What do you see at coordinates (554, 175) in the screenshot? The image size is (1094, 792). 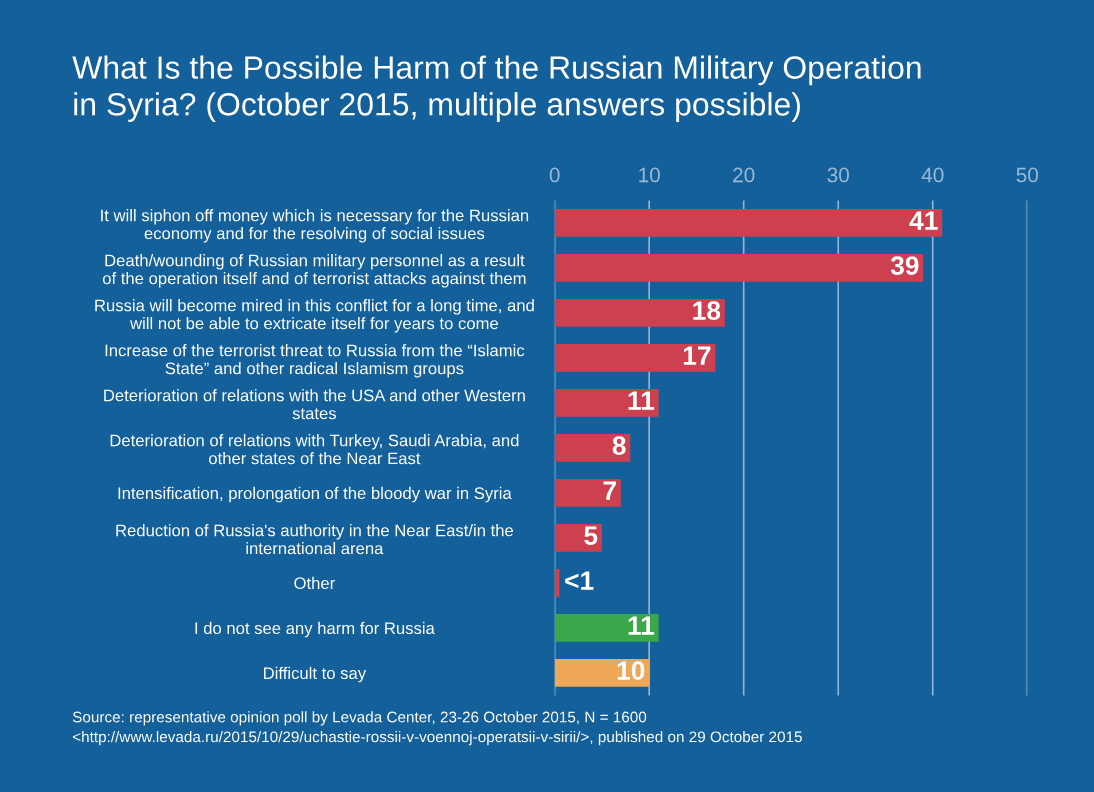 I see `x-tick-label: 0` at bounding box center [554, 175].